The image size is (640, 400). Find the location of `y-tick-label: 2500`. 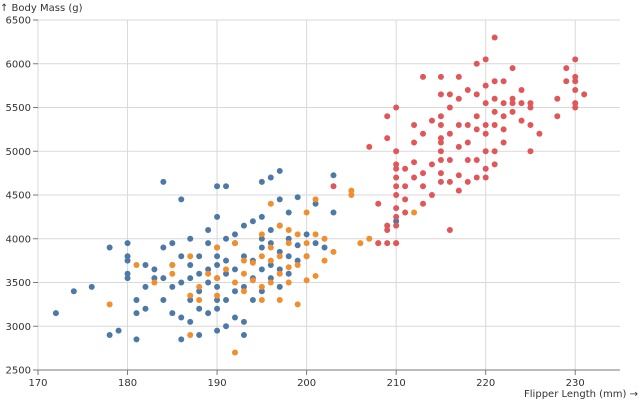

y-tick-label: 2500 is located at coordinates (18, 371).